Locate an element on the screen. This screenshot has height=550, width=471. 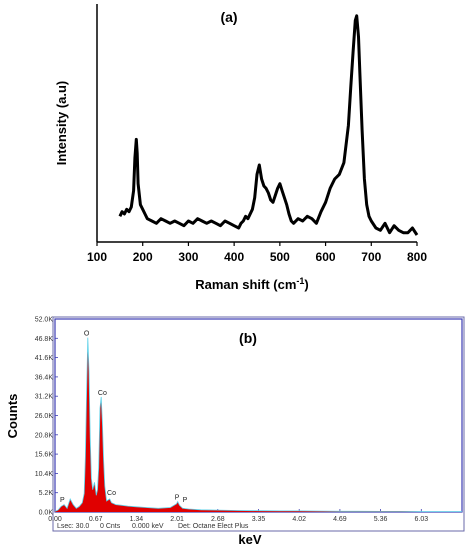
eds-x-tick-label: 3.35 is located at coordinates (259, 519).